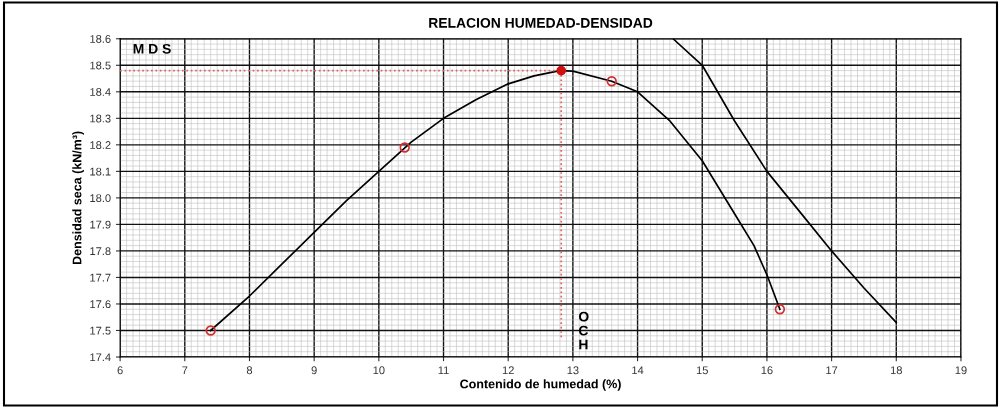 The width and height of the screenshot is (1001, 408). I want to click on y-tick-label: 17.9, so click(100, 224).